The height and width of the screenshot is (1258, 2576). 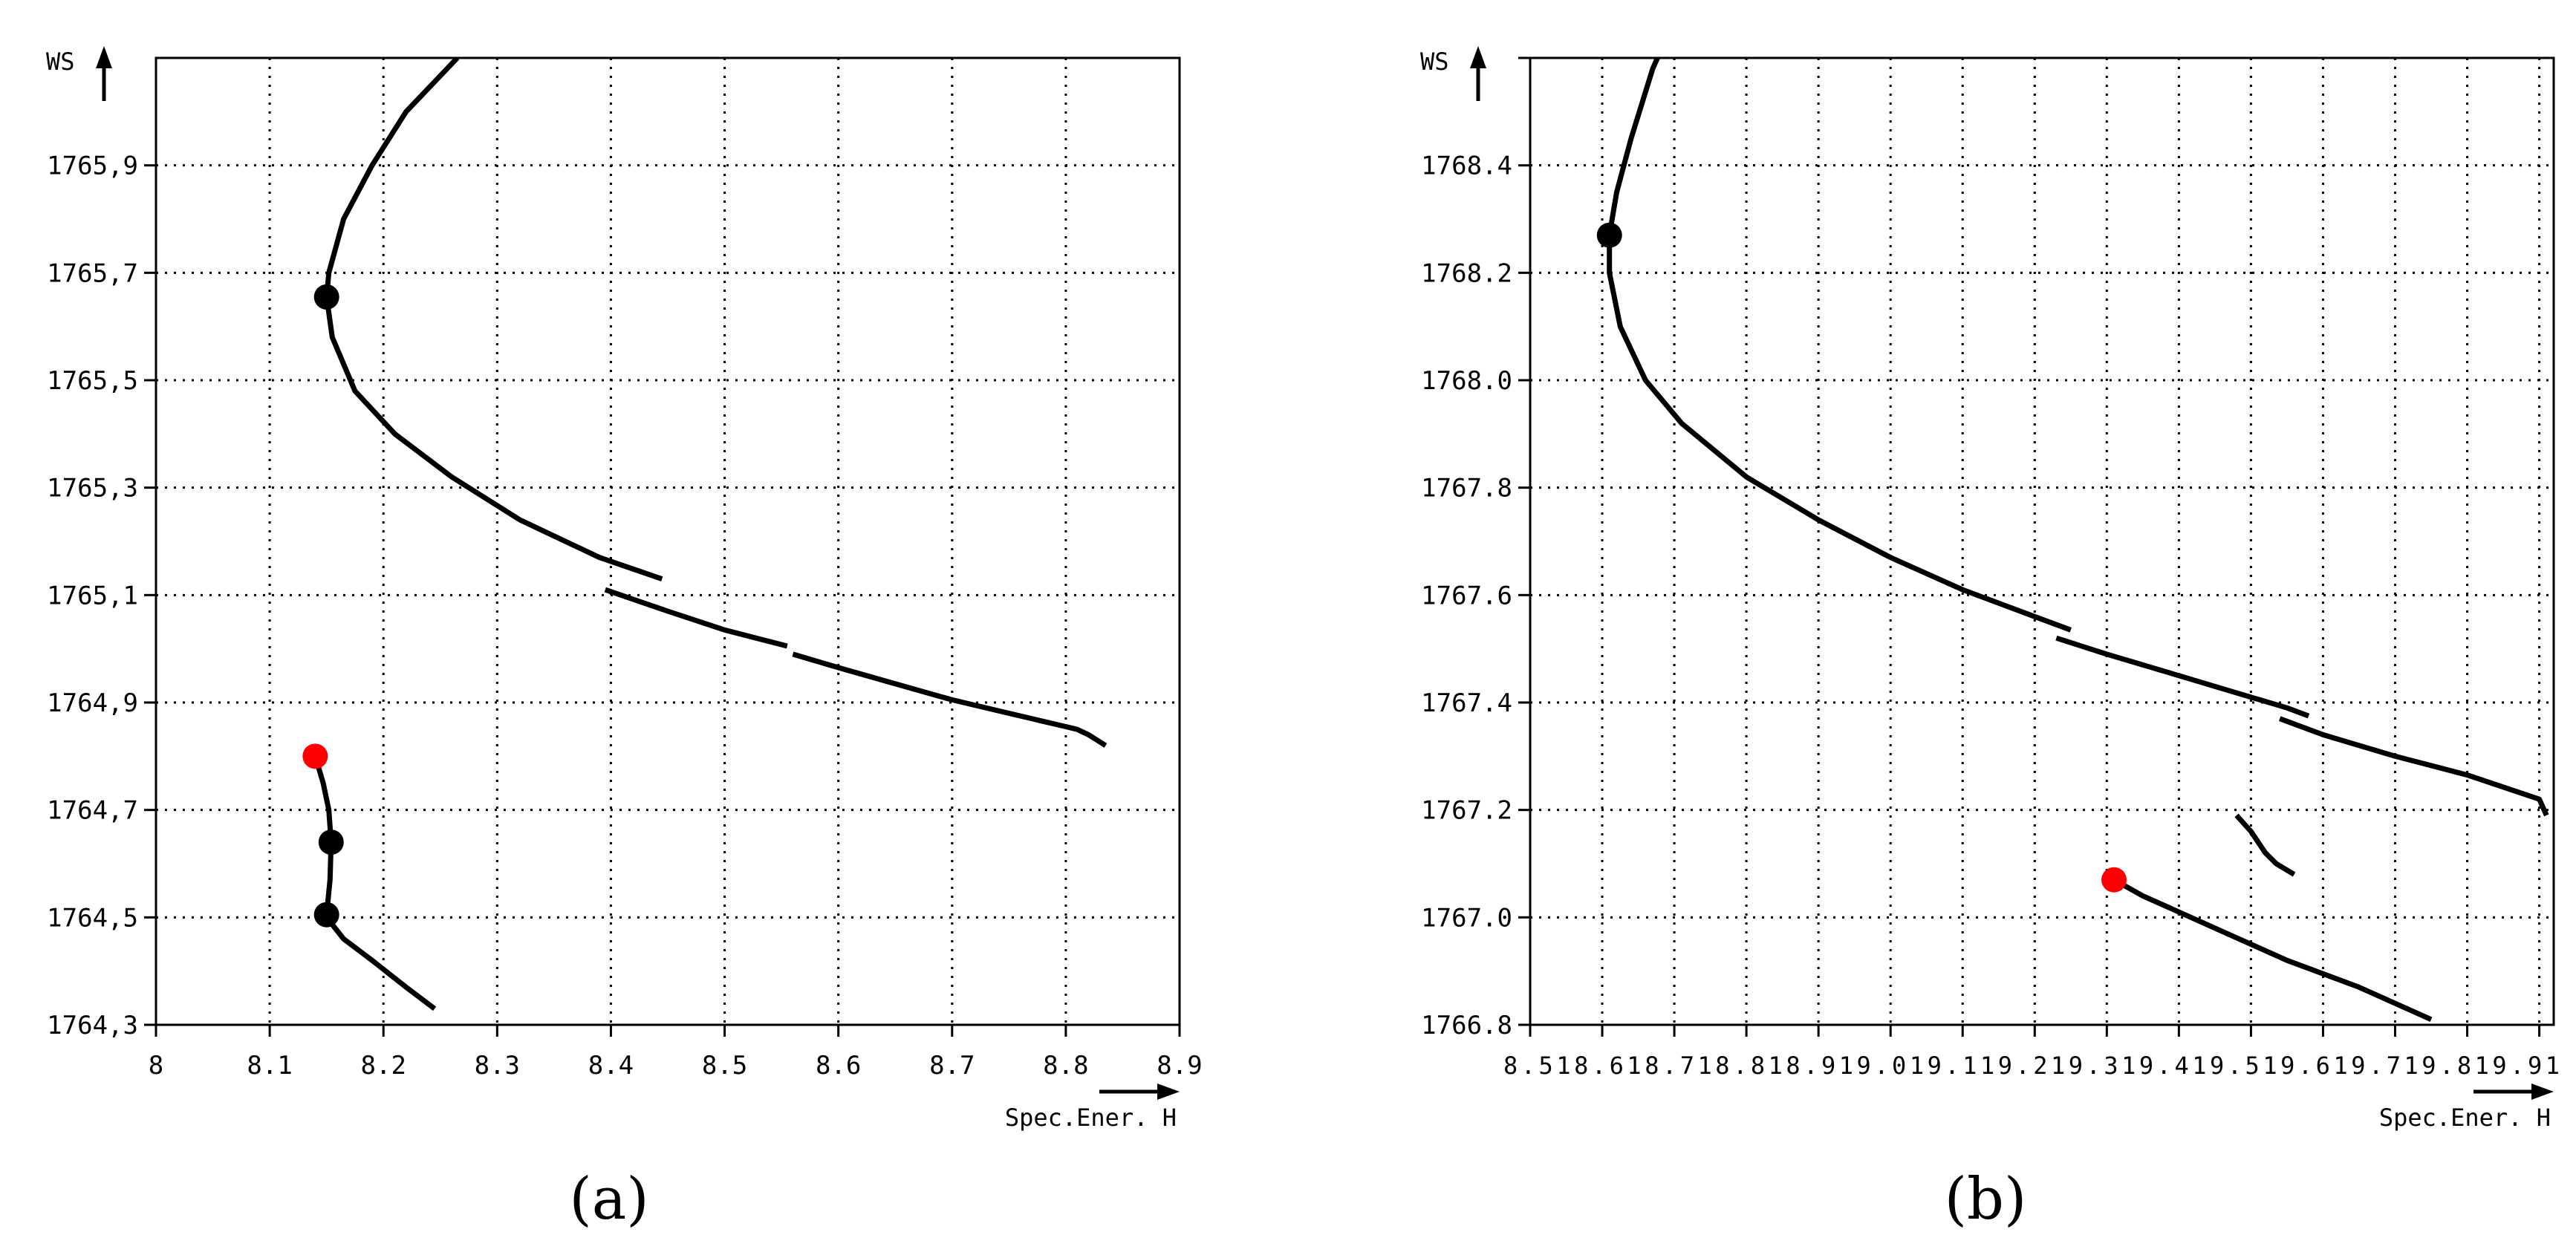 What do you see at coordinates (1466, 703) in the screenshot?
I see `y-tick-label: 1767.4` at bounding box center [1466, 703].